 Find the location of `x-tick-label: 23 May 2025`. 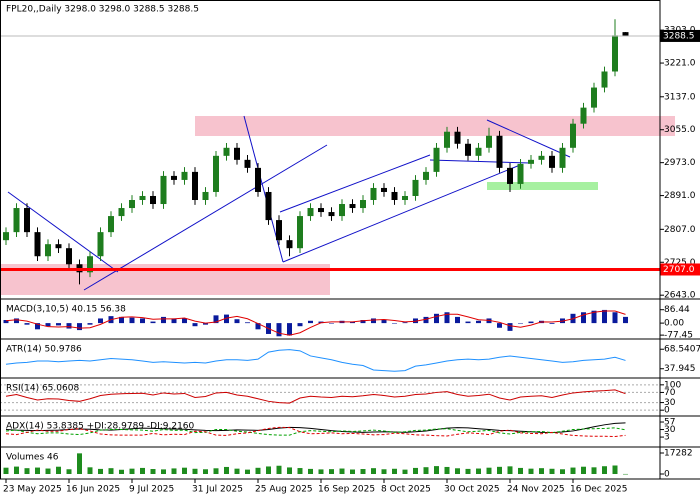

x-tick-label: 23 May 2025 is located at coordinates (32, 490).